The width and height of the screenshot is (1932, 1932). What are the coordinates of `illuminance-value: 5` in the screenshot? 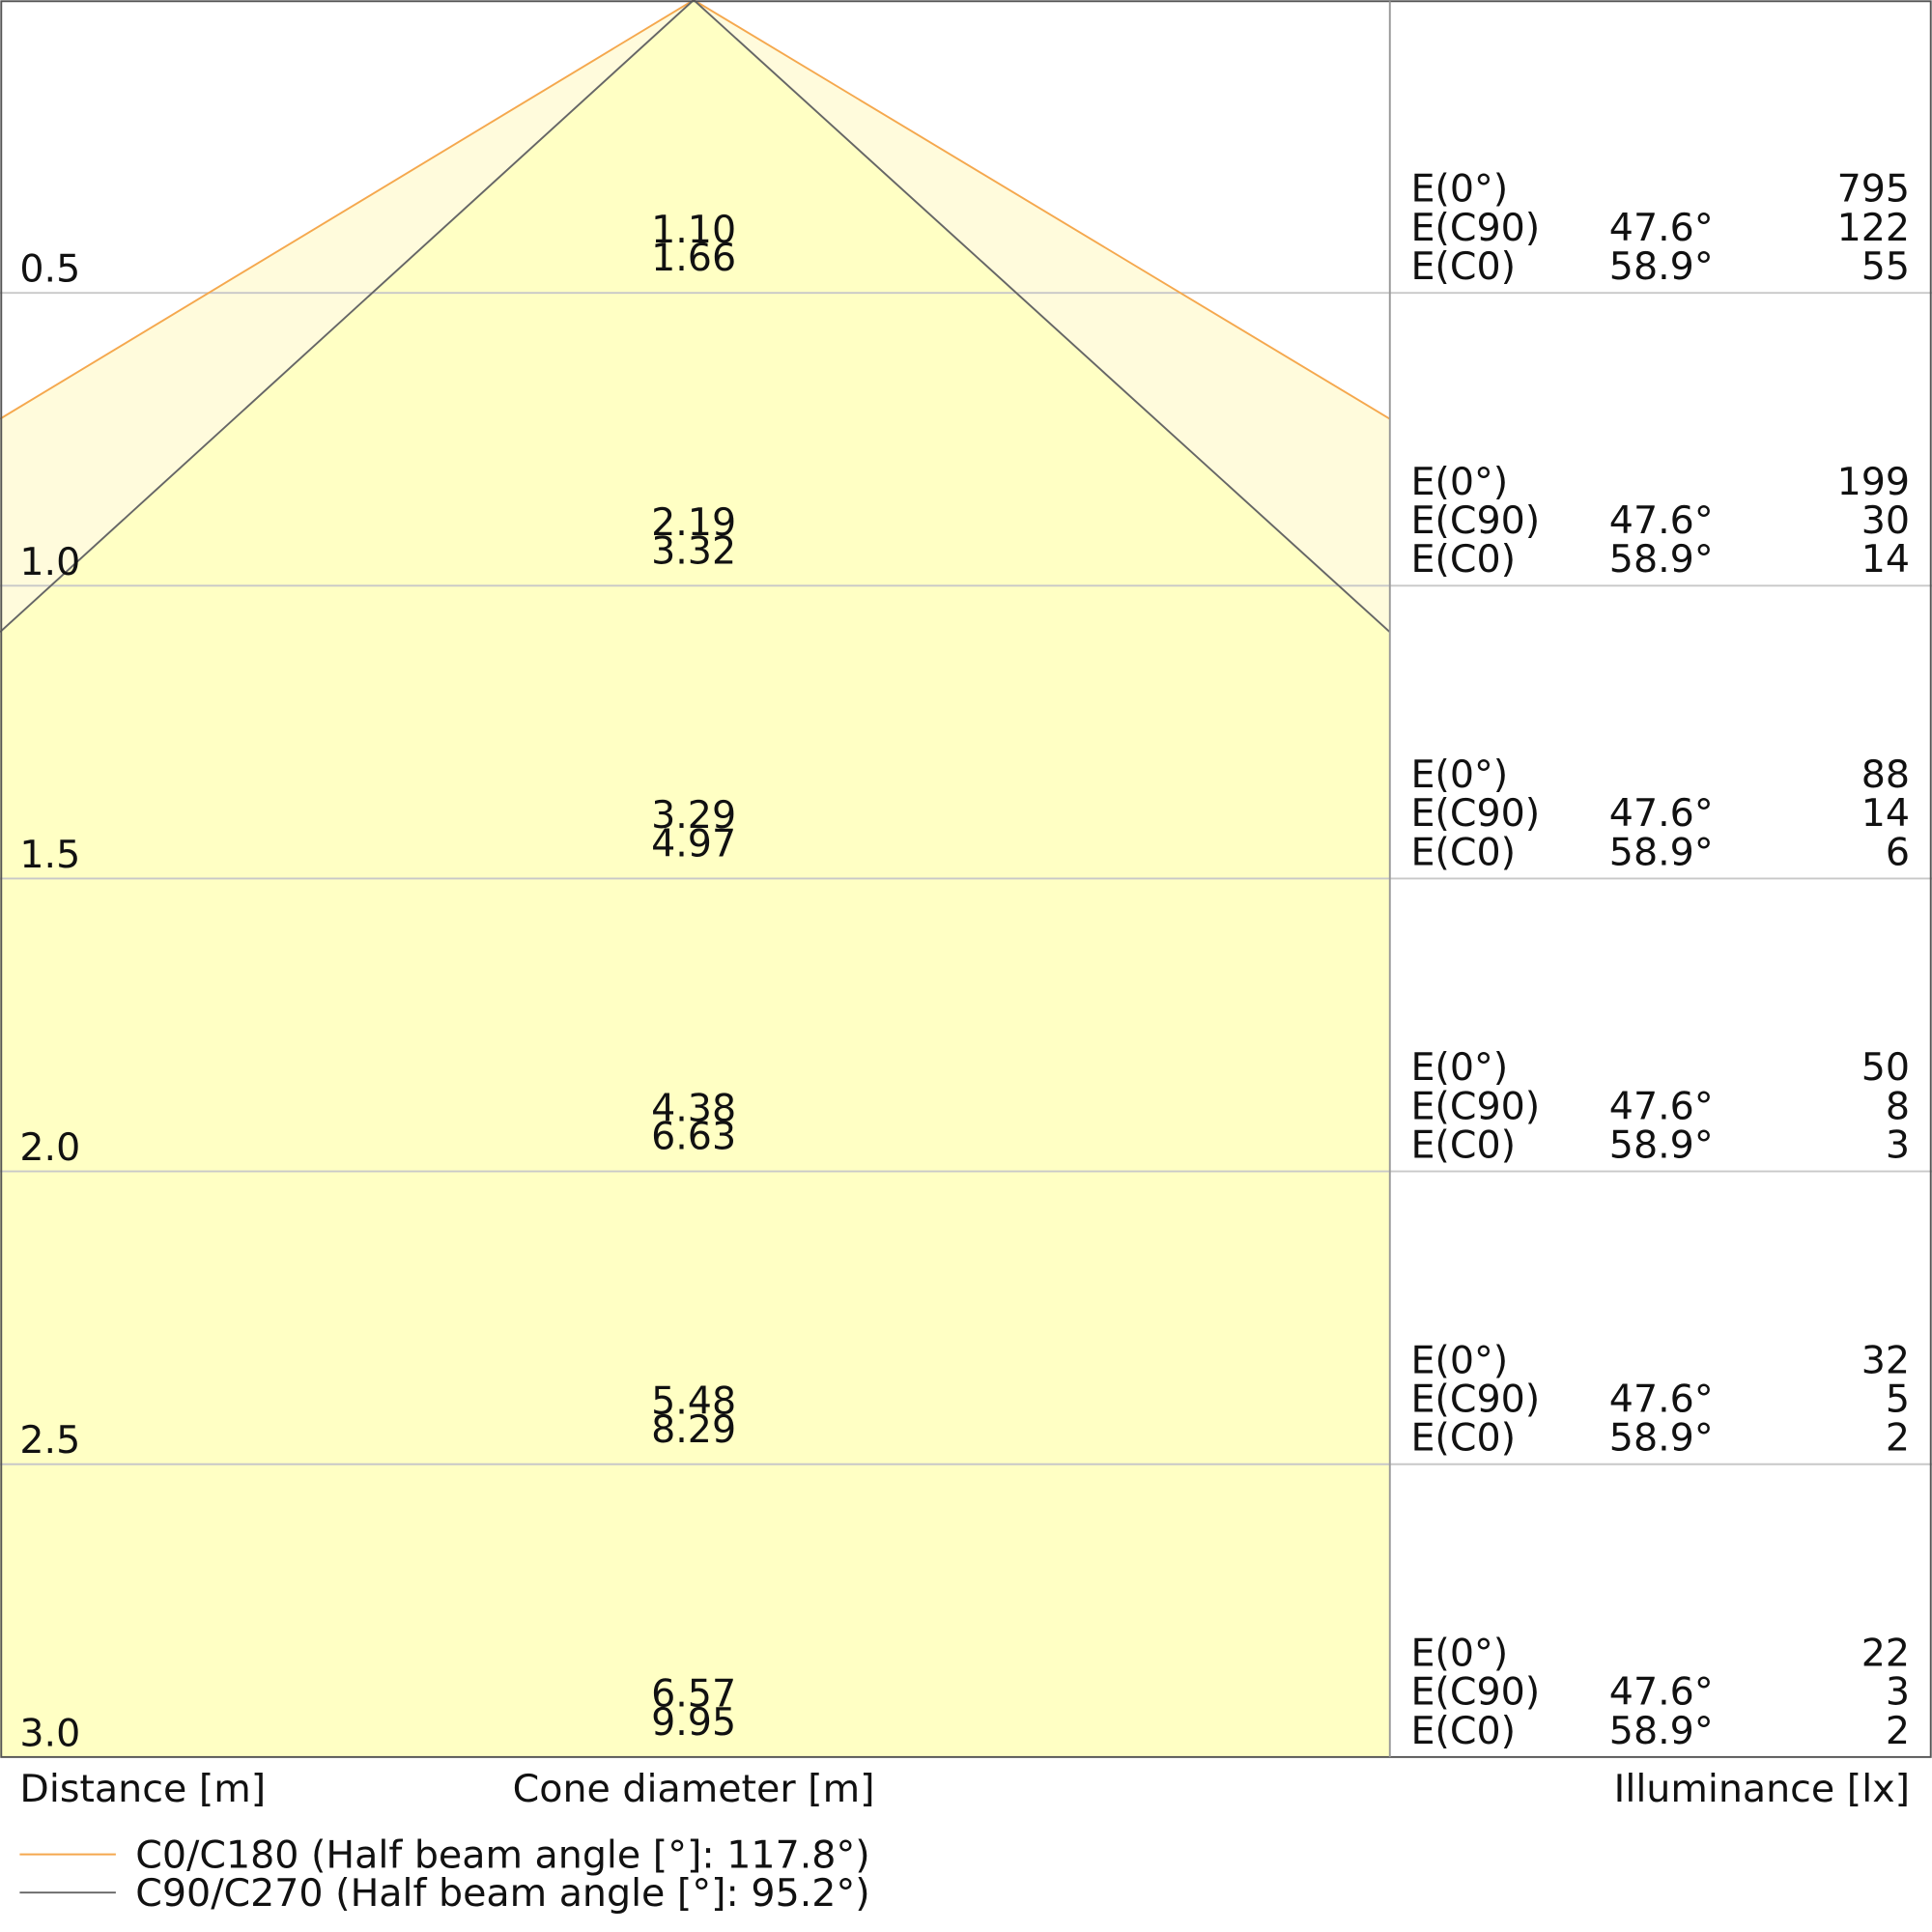 It's located at (1898, 1400).